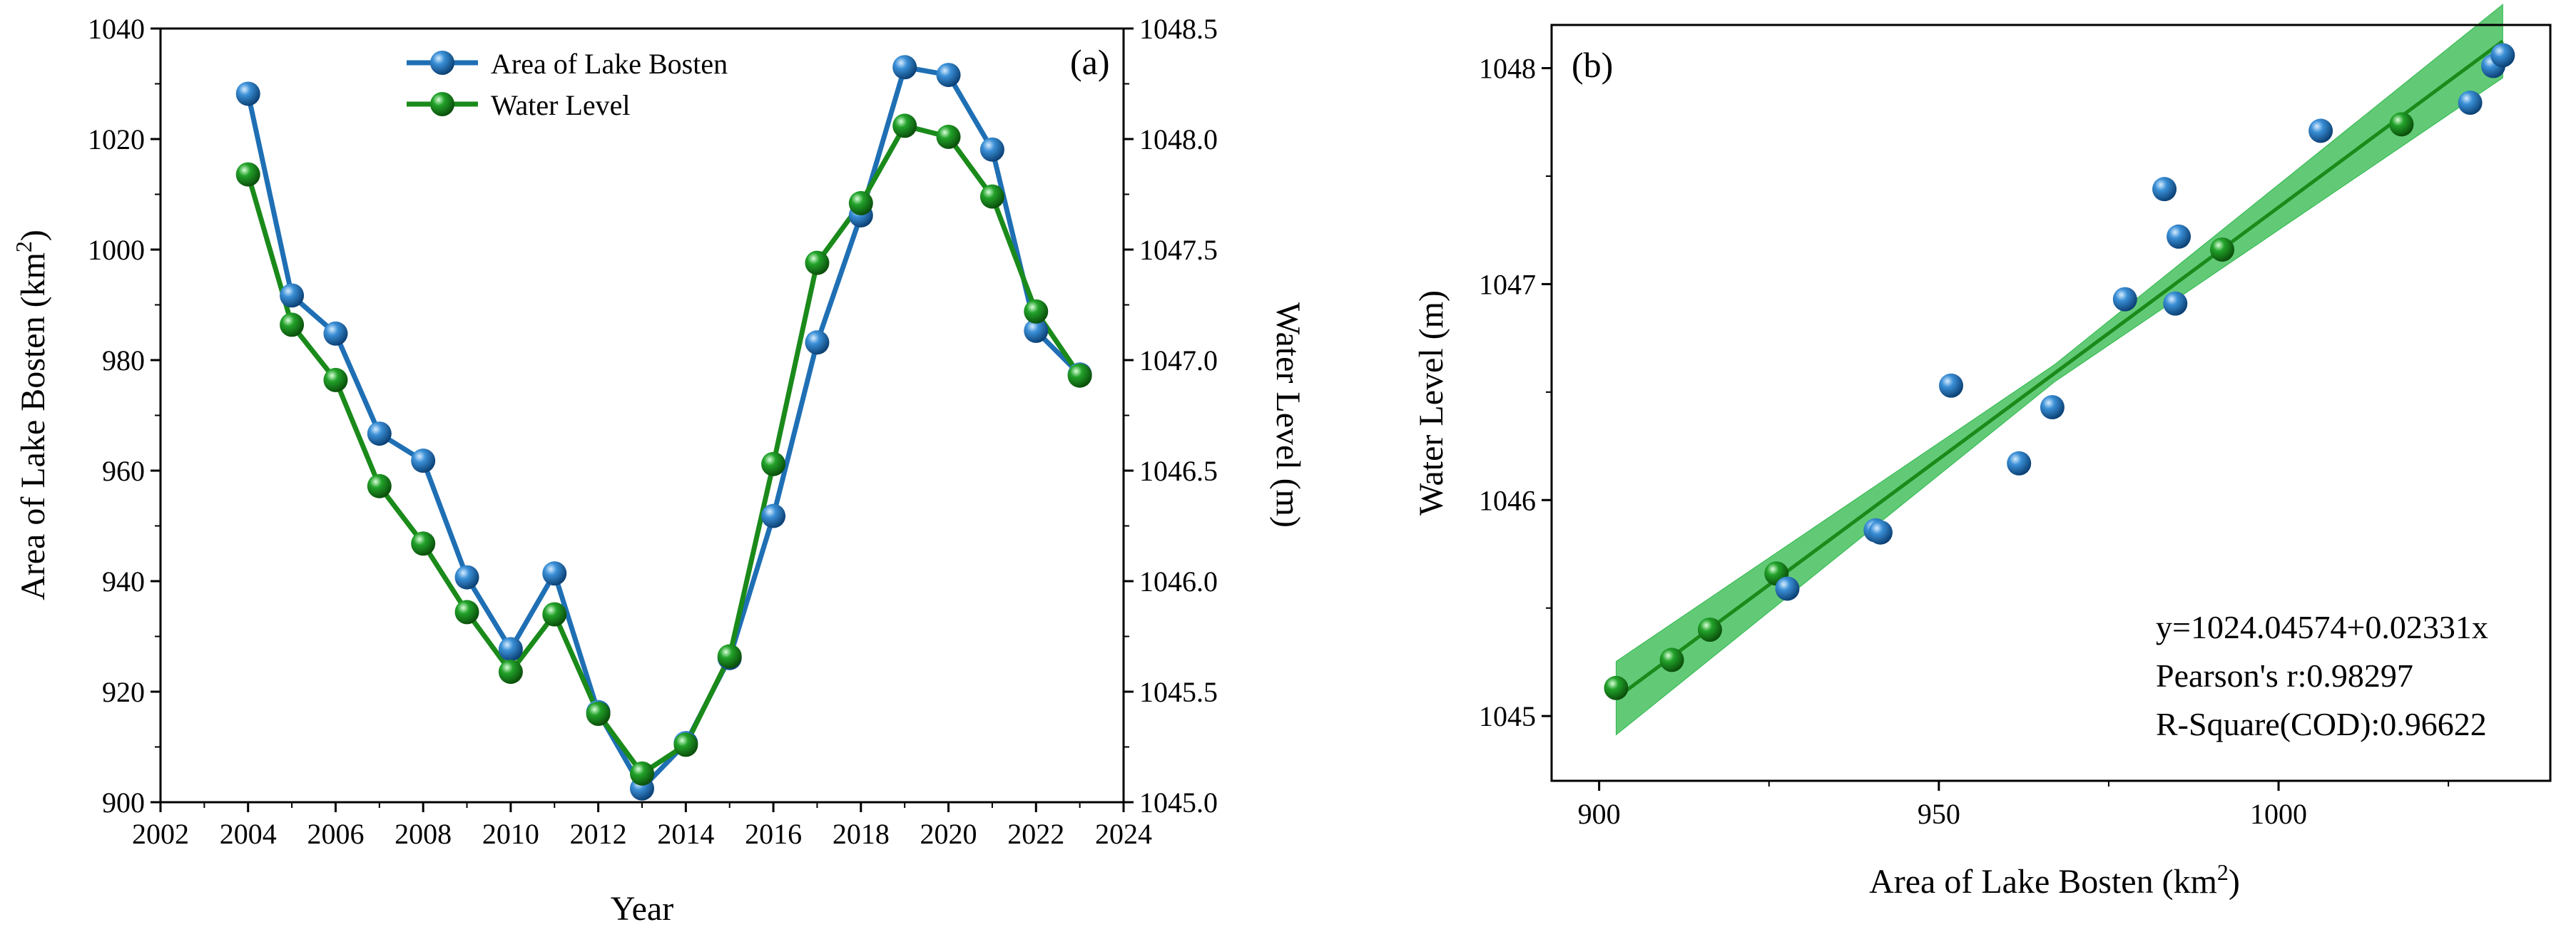  What do you see at coordinates (124, 416) in the screenshot?
I see `panel-a-y-left-ticks: 900 920 940 960 980 1000 1020 1040` at bounding box center [124, 416].